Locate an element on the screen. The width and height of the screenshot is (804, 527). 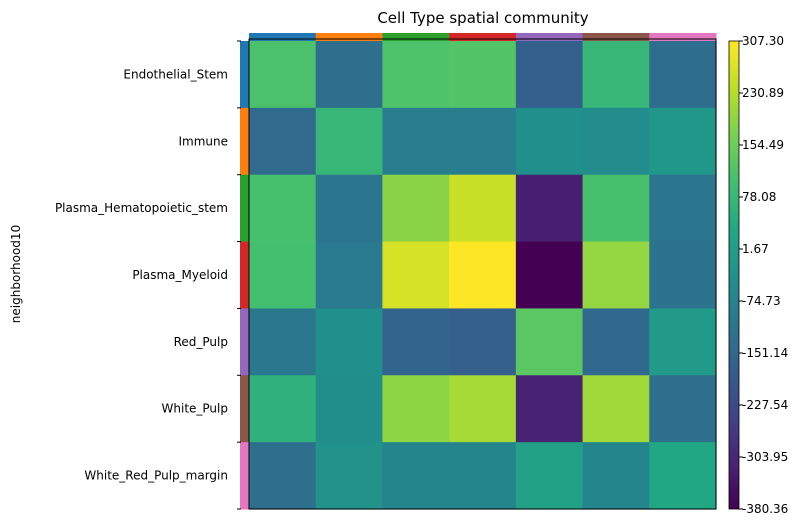
colorbar-tick-label: 1.67 is located at coordinates (755, 249).